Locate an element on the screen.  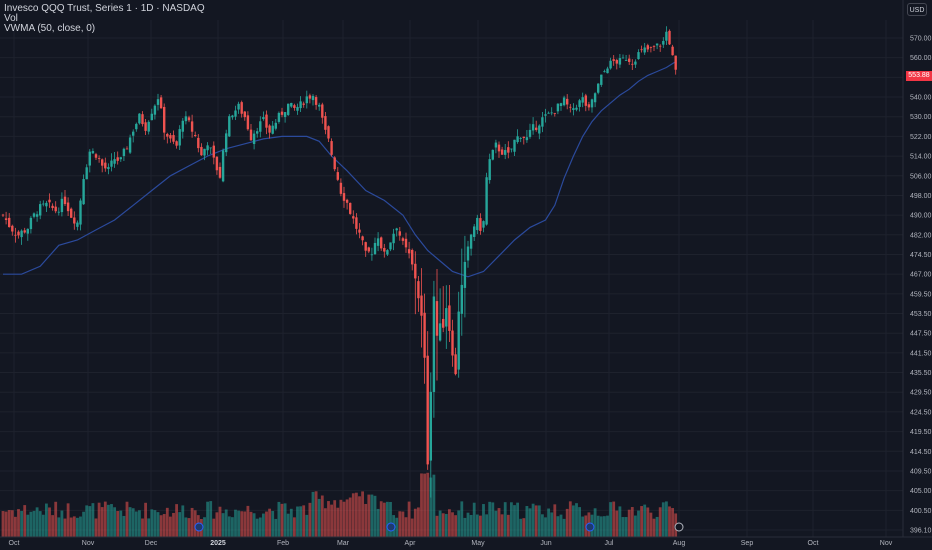
price-tick-label: 405.00 is located at coordinates (921, 491).